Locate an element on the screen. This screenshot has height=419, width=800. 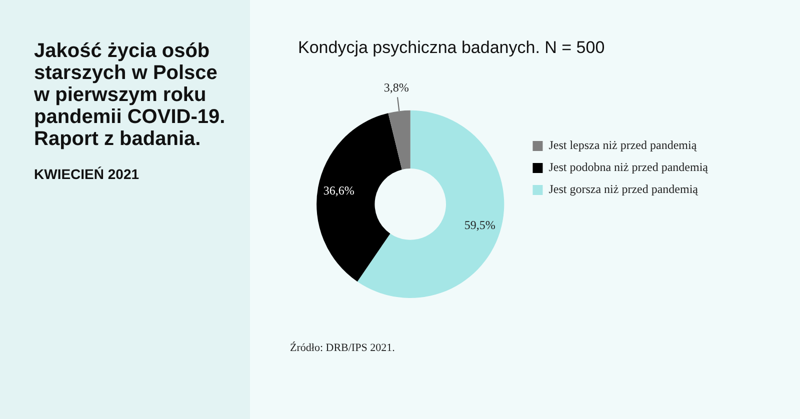
text: Jakość życia osób starszych w Polsce w pierwszym roku pandemii COVID-19. Raport z badania. is located at coordinates (130, 95).